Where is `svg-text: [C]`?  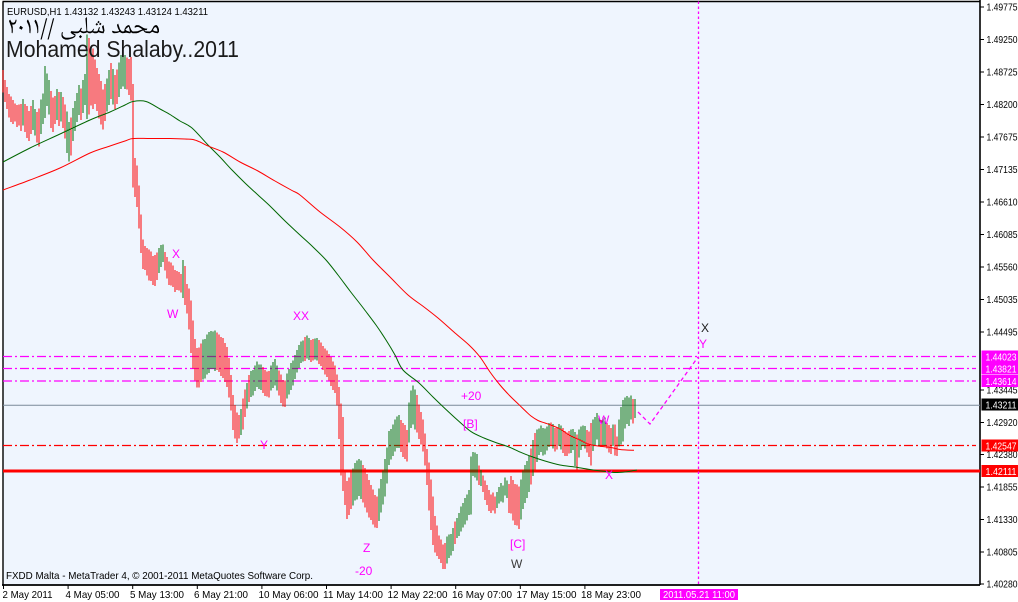 svg-text: [C] is located at coordinates (517, 544).